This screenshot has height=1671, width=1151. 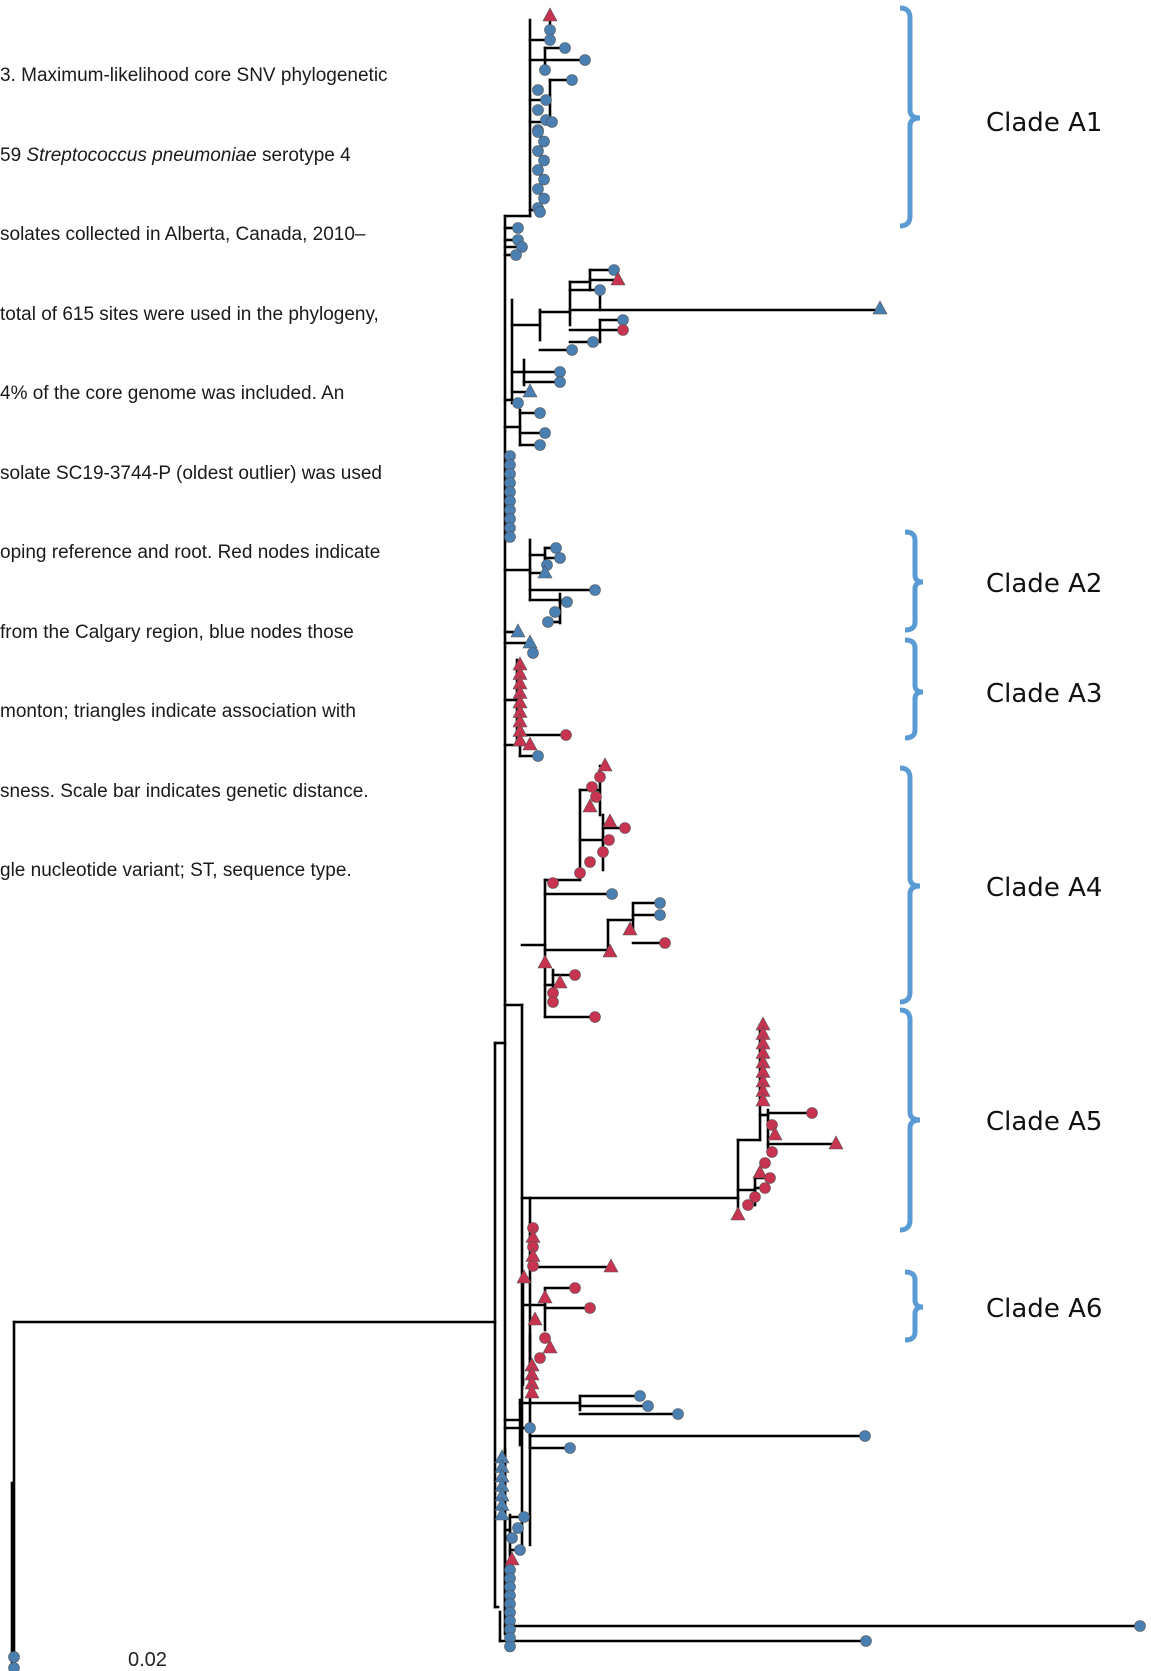 What do you see at coordinates (1044, 1122) in the screenshot?
I see `clade-a5-label: Clade A5` at bounding box center [1044, 1122].